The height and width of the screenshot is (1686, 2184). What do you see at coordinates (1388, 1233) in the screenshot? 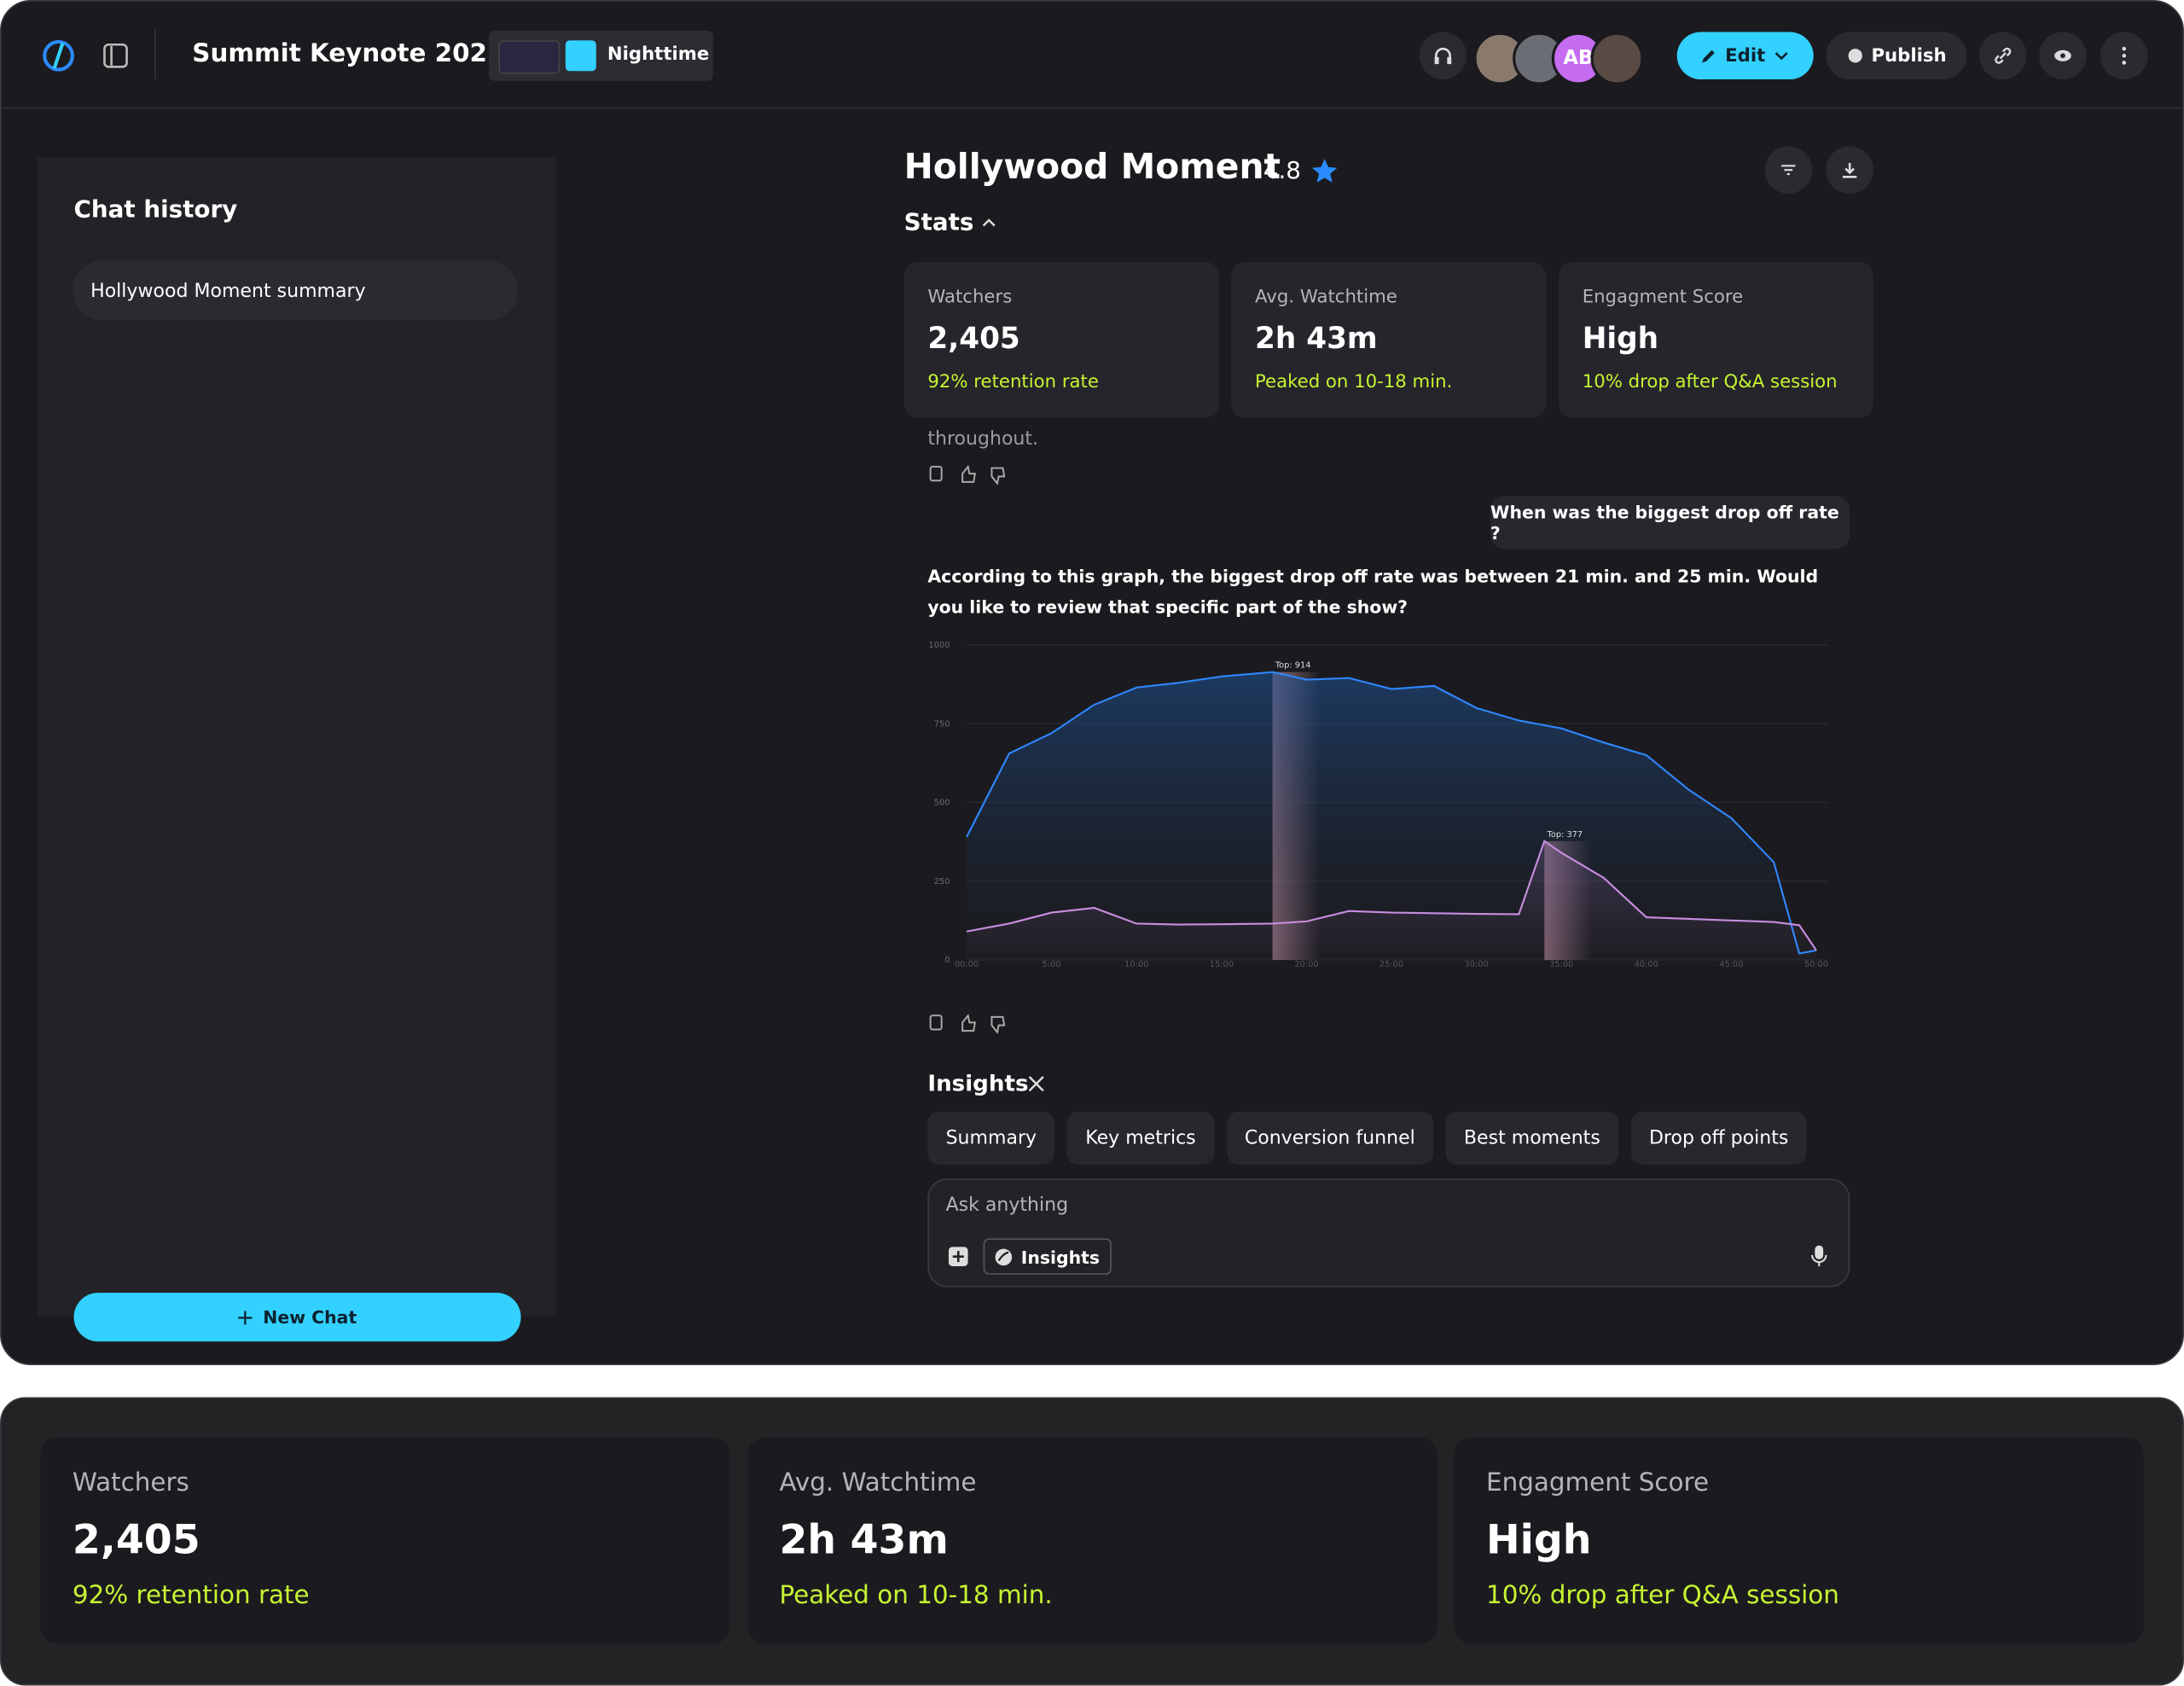
I see `input-box: Ask anything Insights` at bounding box center [1388, 1233].